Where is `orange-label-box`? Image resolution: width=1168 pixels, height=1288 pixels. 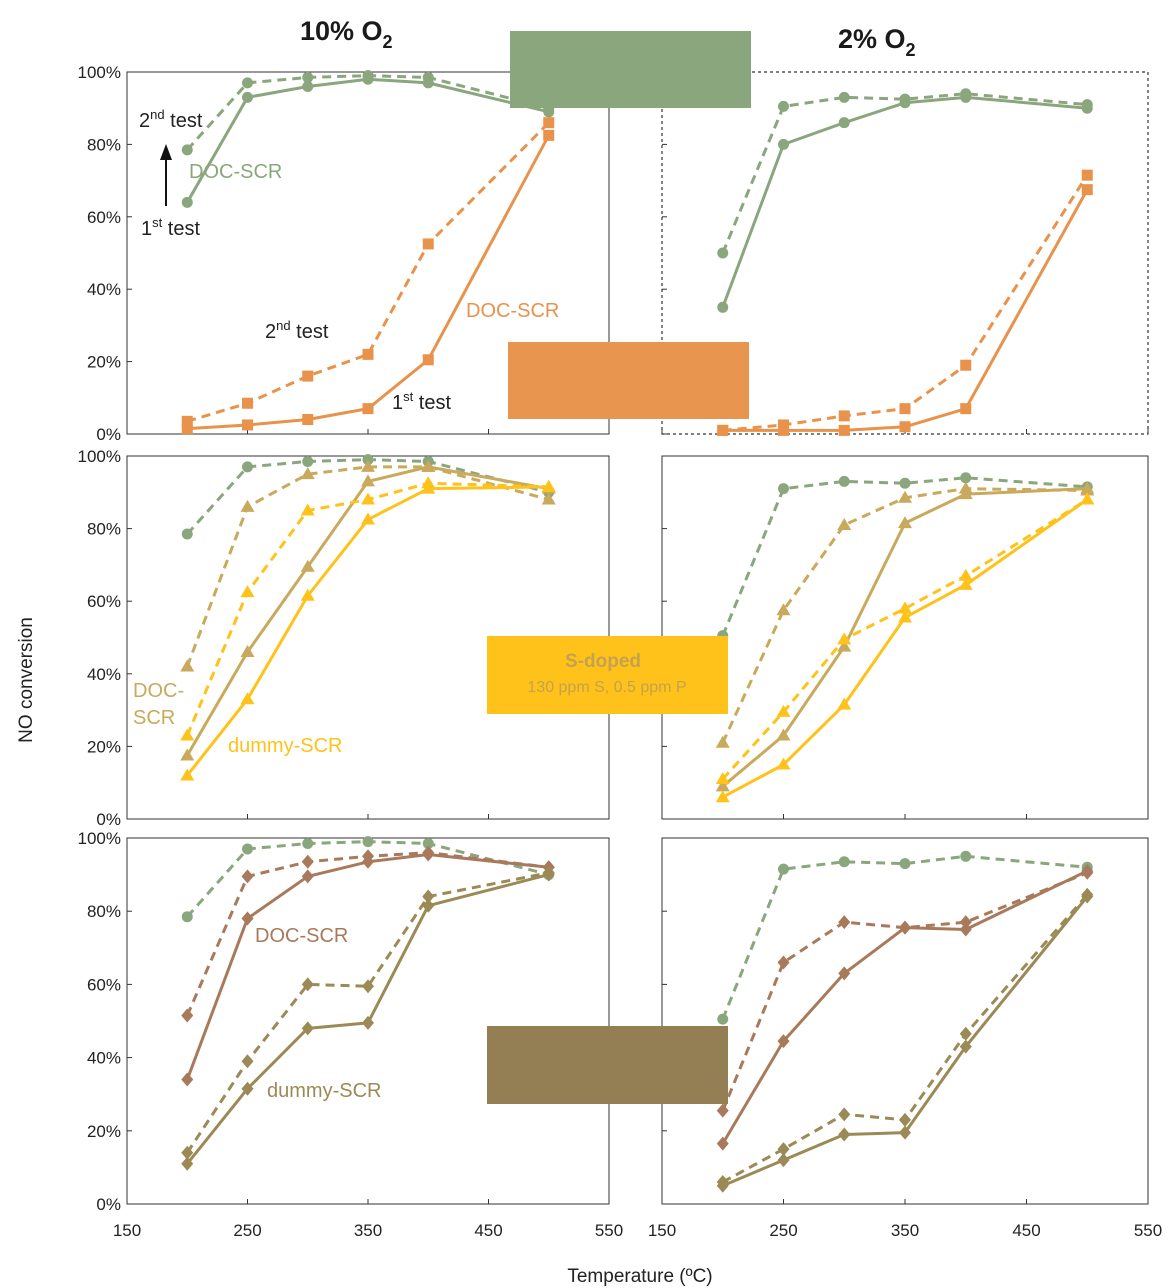
orange-label-box is located at coordinates (628, 380).